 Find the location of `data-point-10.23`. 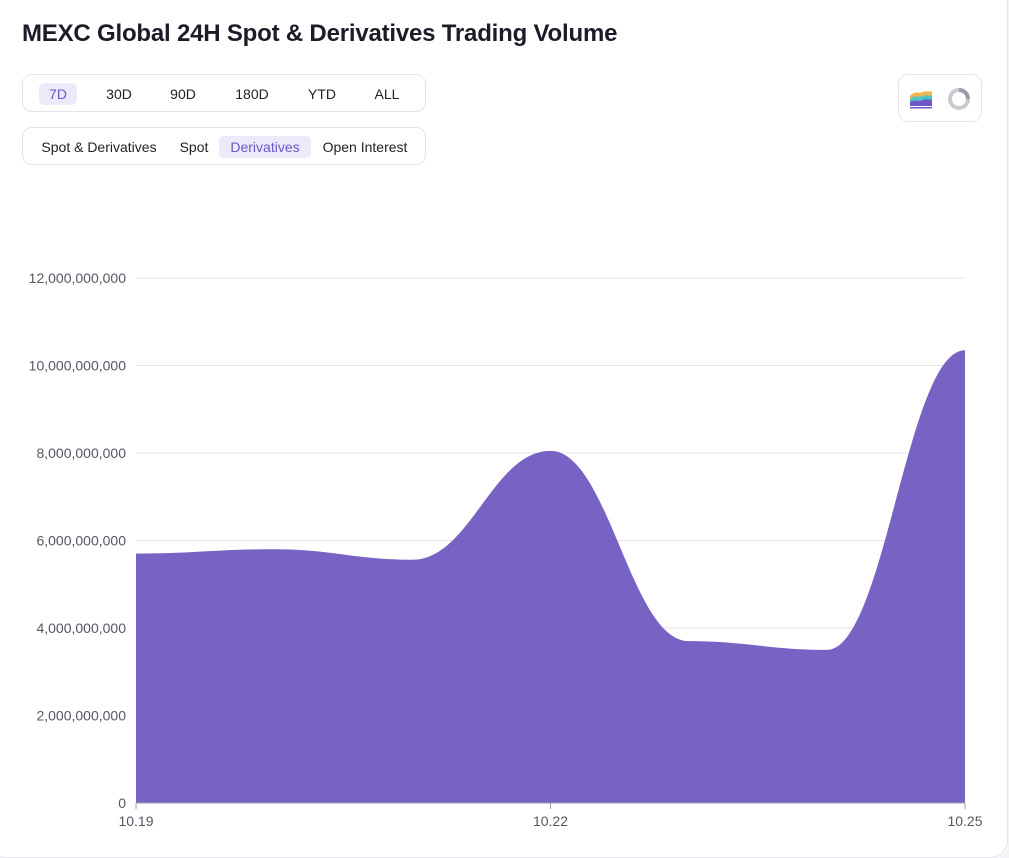

data-point-10.23 is located at coordinates (689, 641).